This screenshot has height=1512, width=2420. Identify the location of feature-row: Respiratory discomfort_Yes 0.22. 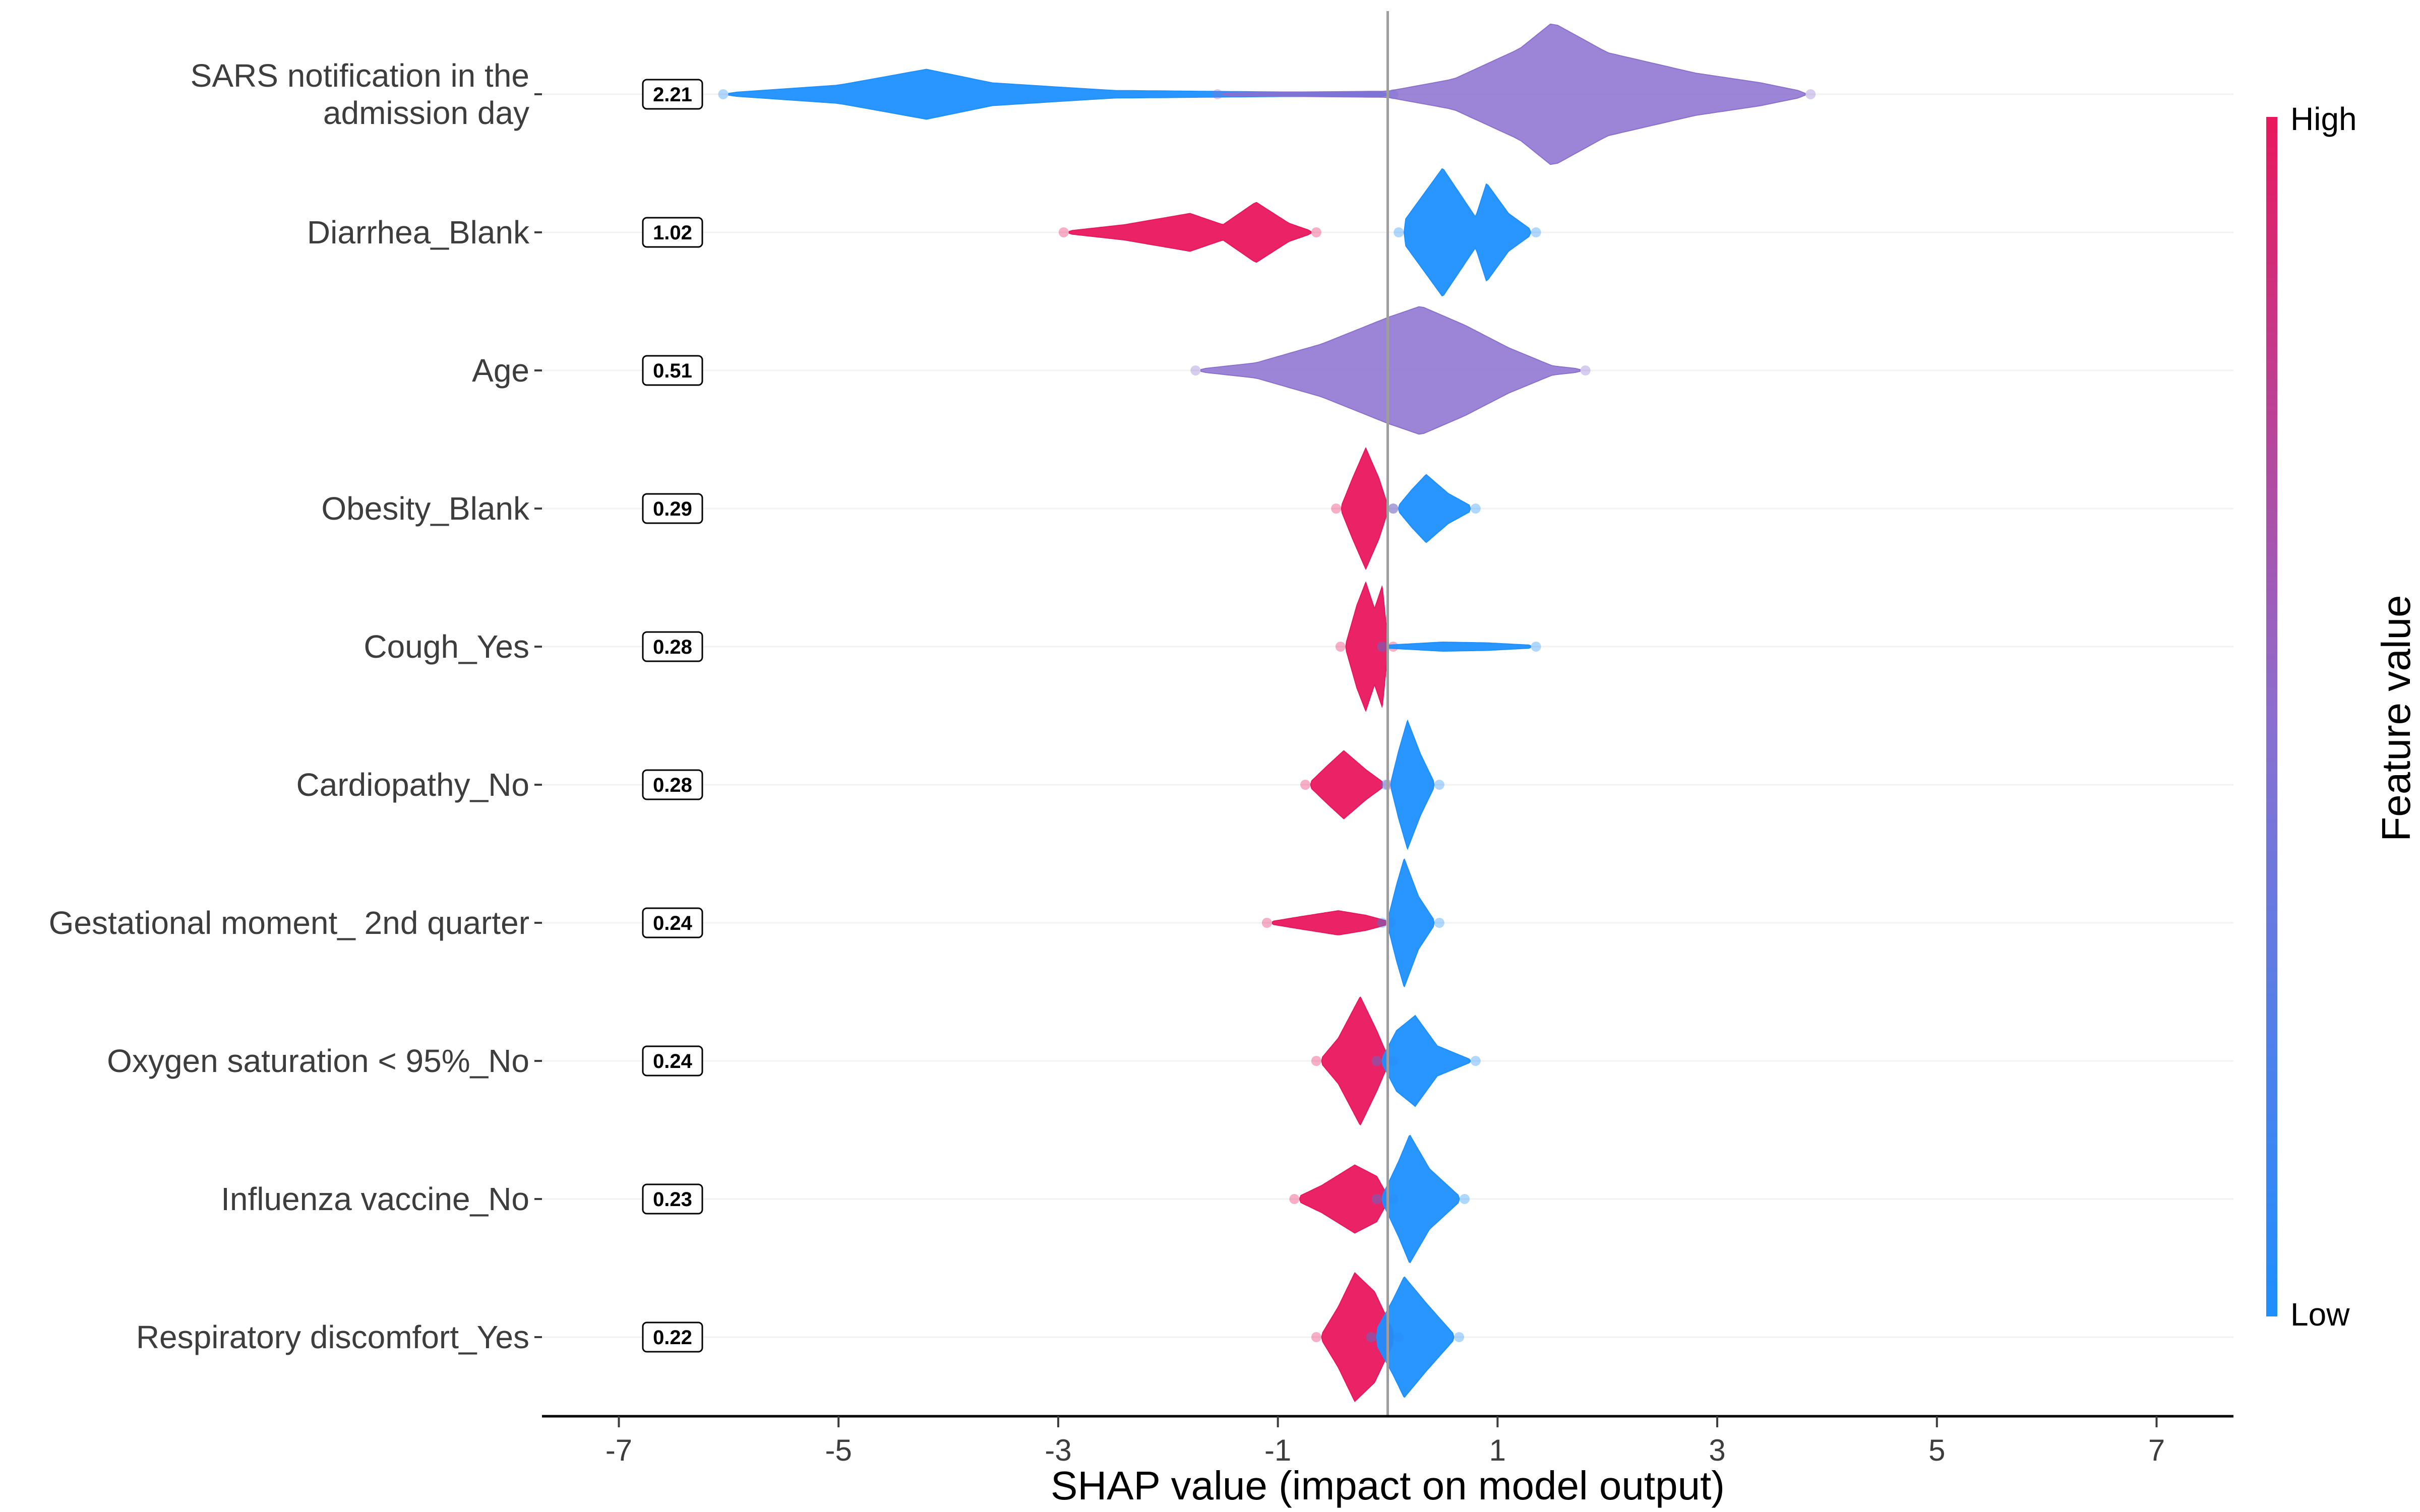
(1184, 1337).